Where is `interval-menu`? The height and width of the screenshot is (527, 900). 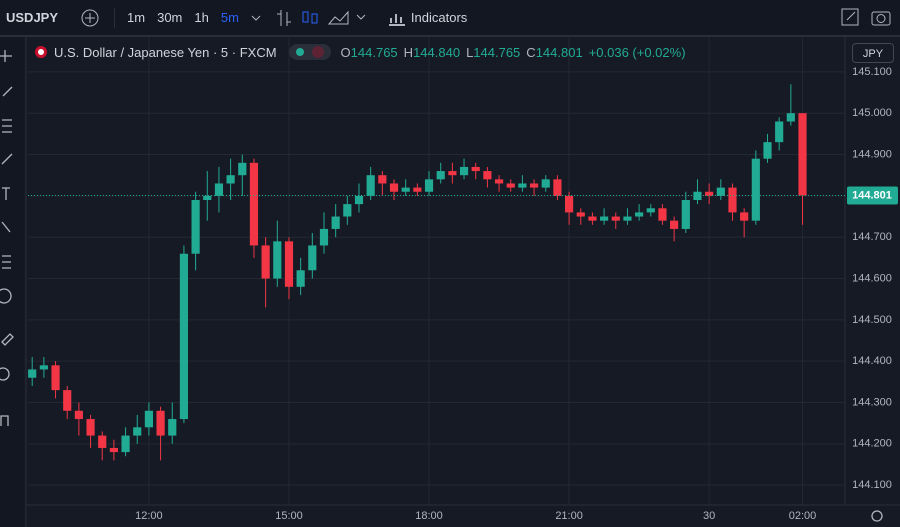
interval-menu is located at coordinates (256, 18).